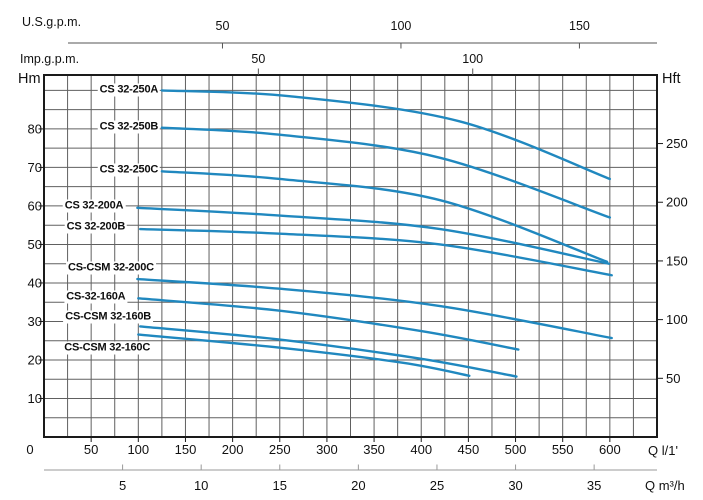  What do you see at coordinates (129, 127) in the screenshot?
I see `curve-label-CS-32-250B: CS 32-250B` at bounding box center [129, 127].